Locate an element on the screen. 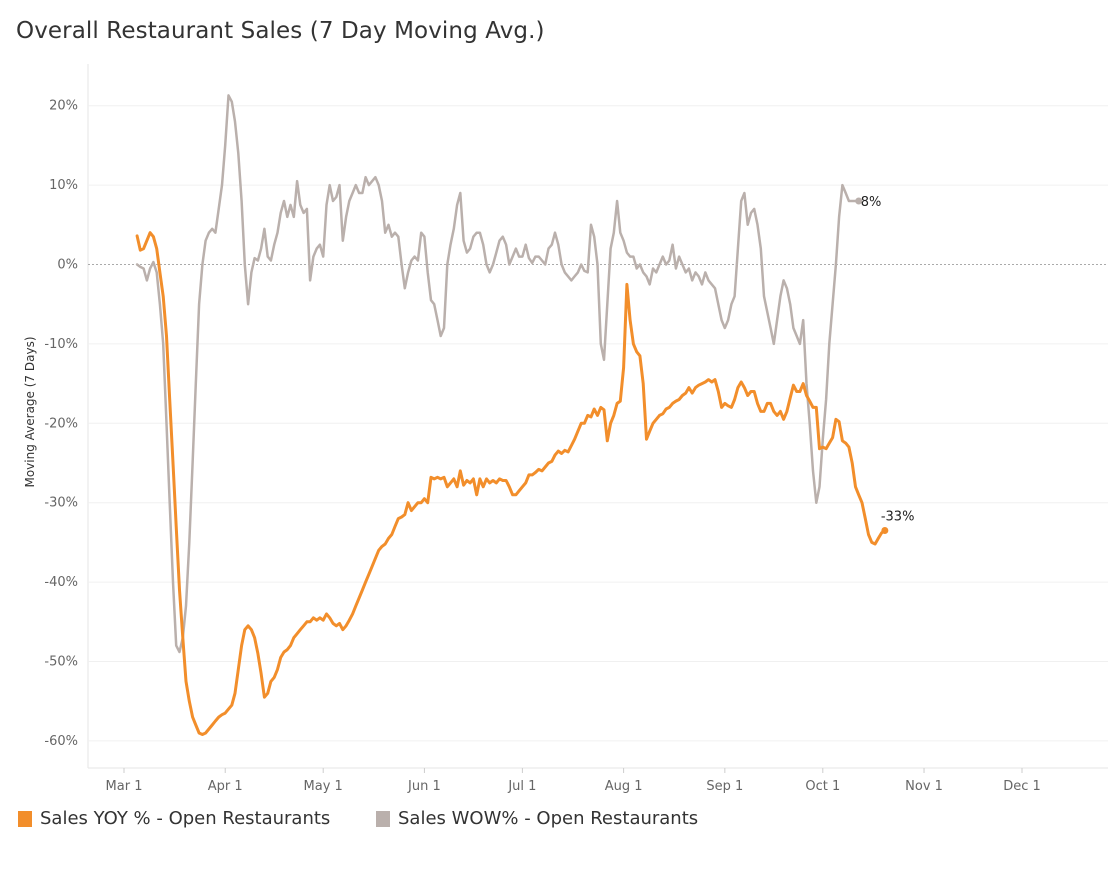  wow-end-point is located at coordinates (859, 201).